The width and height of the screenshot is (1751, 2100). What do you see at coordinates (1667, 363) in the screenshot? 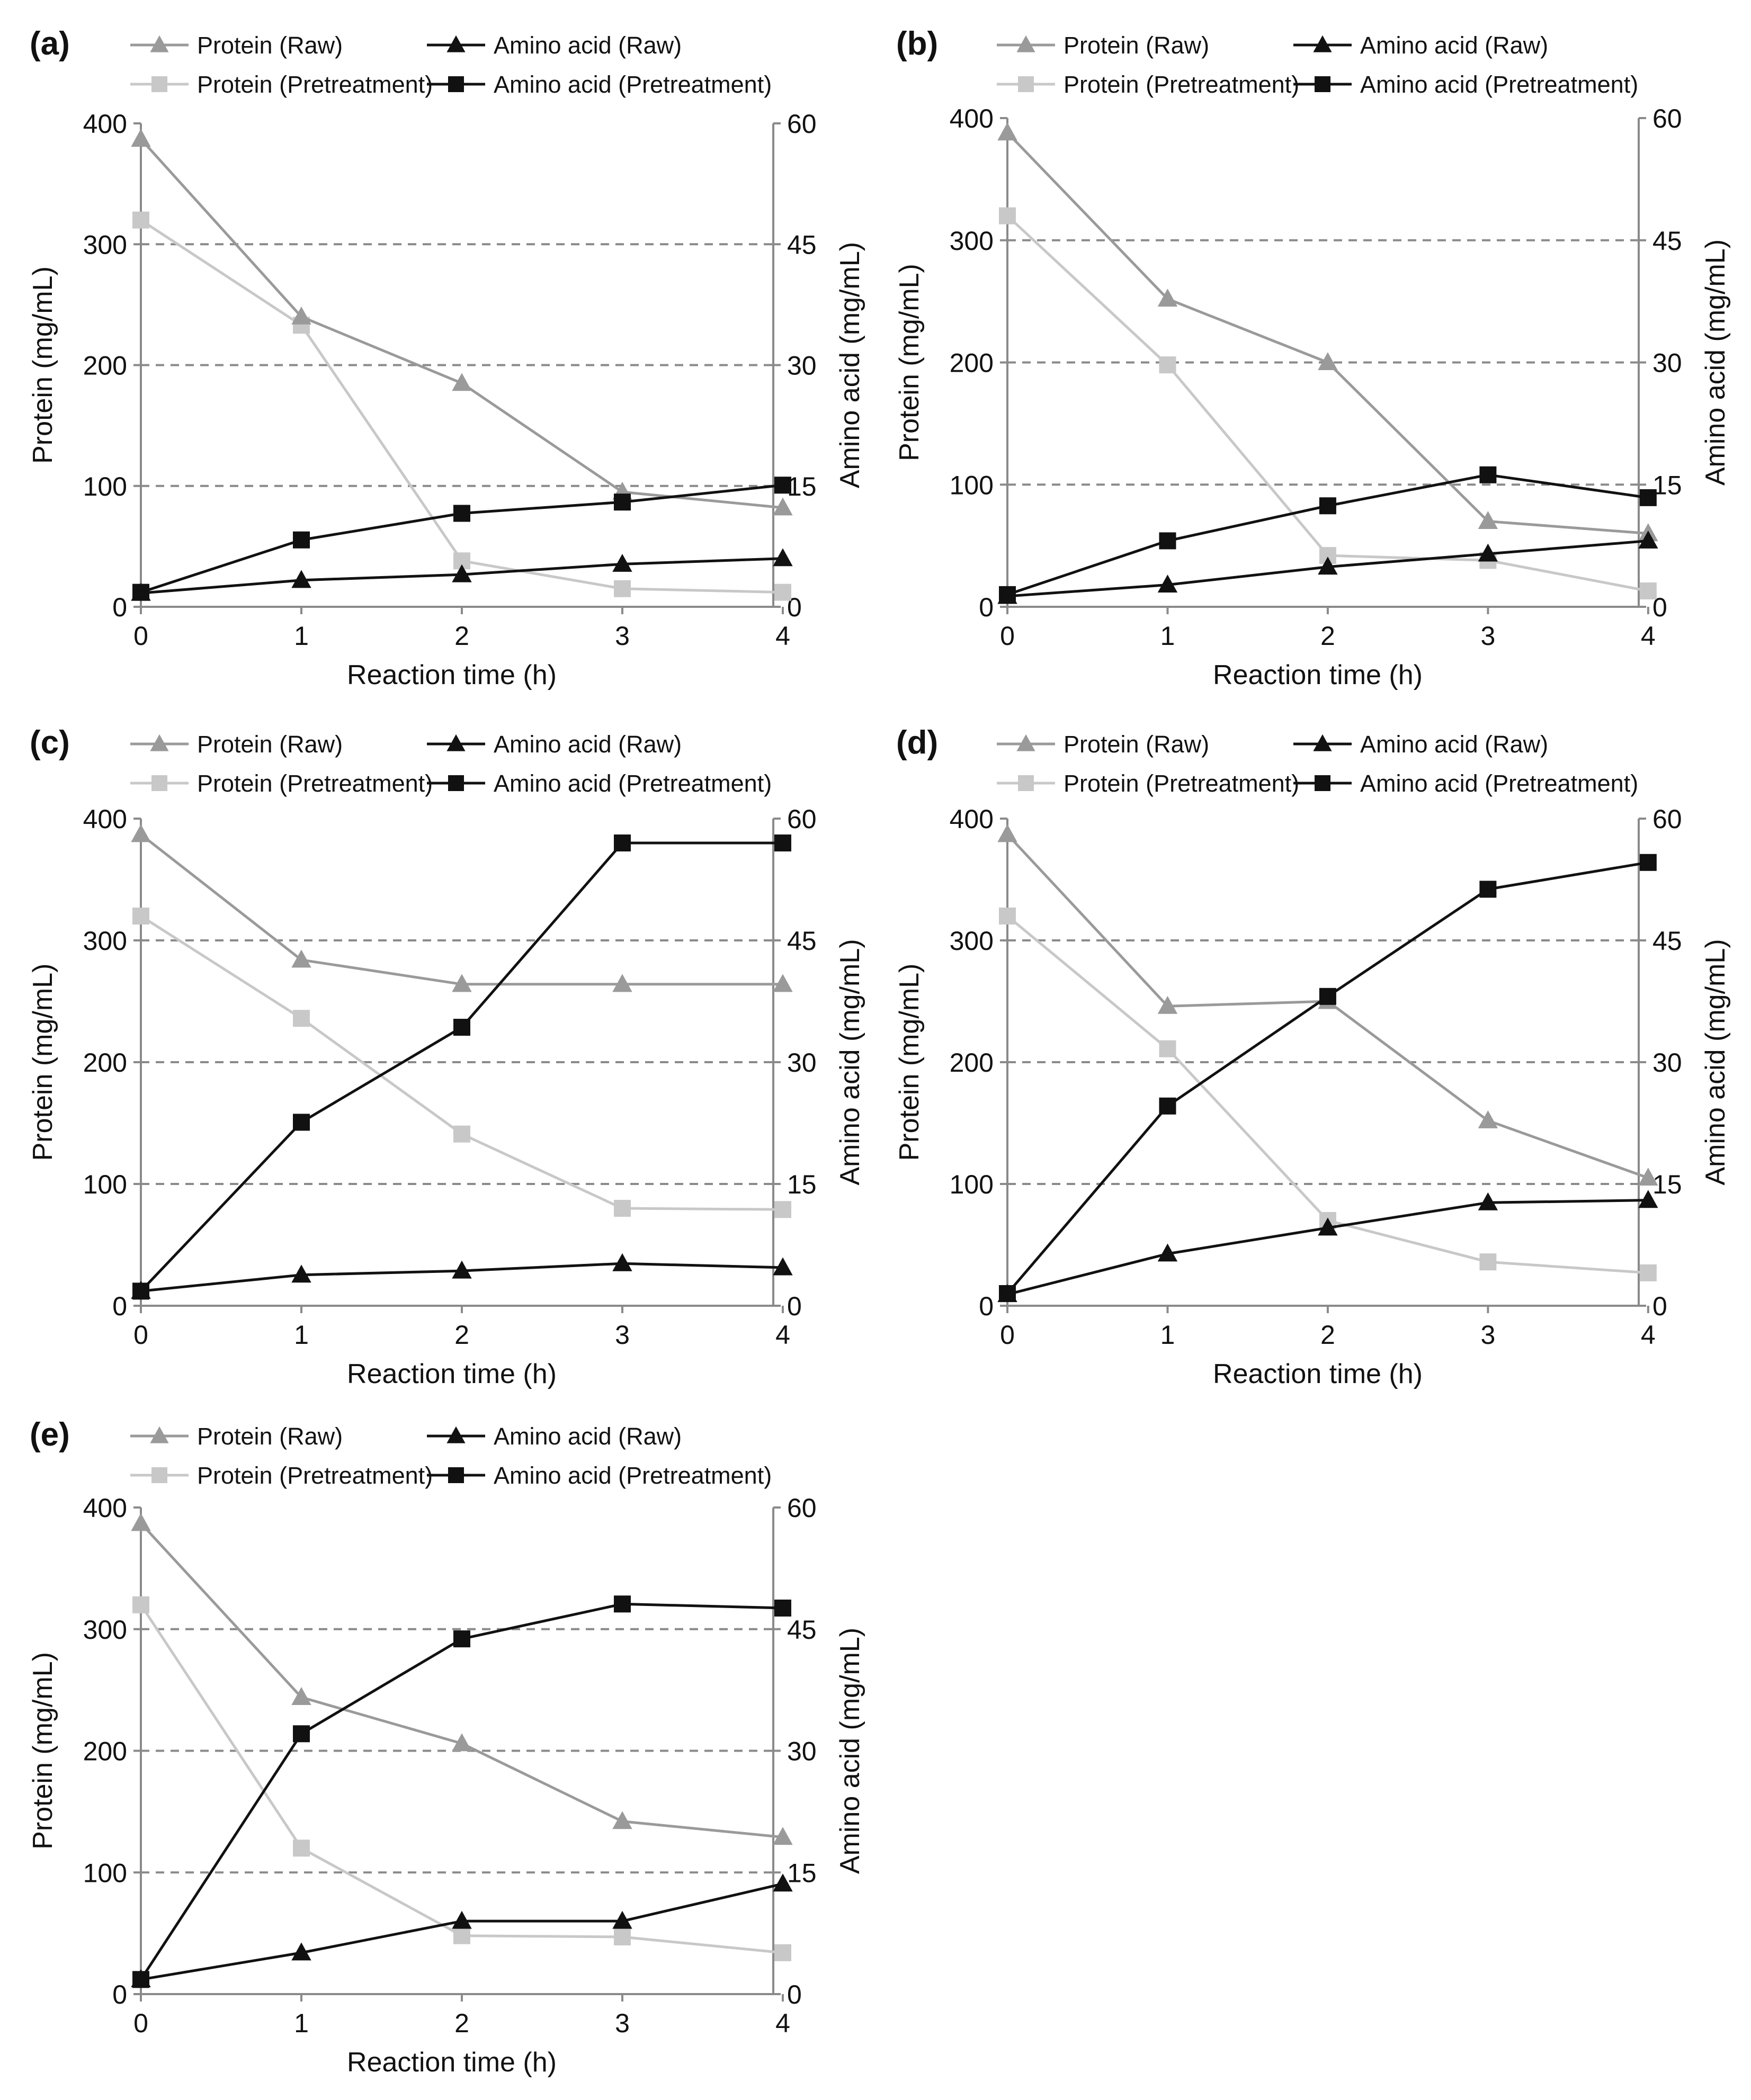
I see `y2-tick-label: 30` at bounding box center [1667, 363].